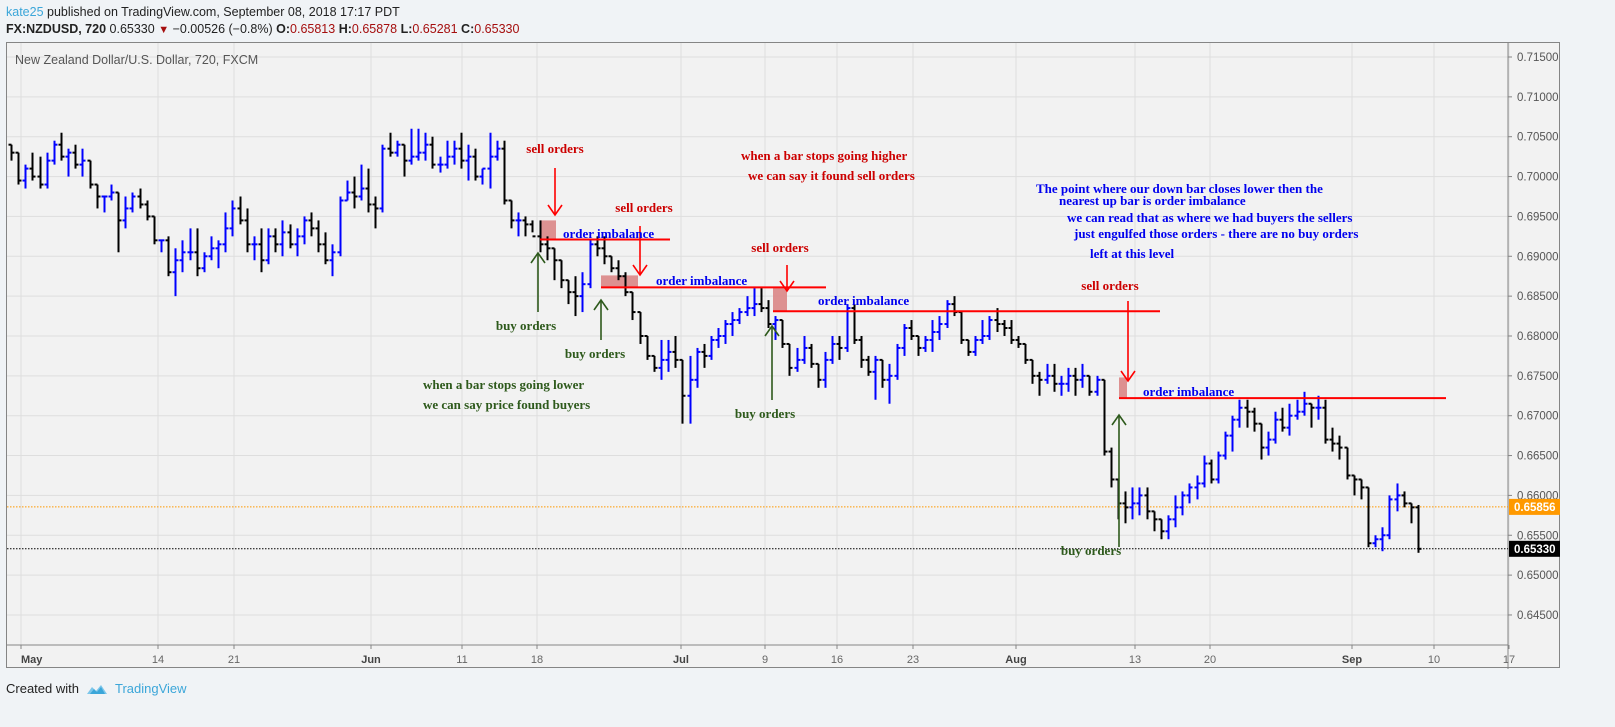  Describe the element at coordinates (222, 29) in the screenshot. I see `price-change: −0.00526 (−0.8%)` at that location.